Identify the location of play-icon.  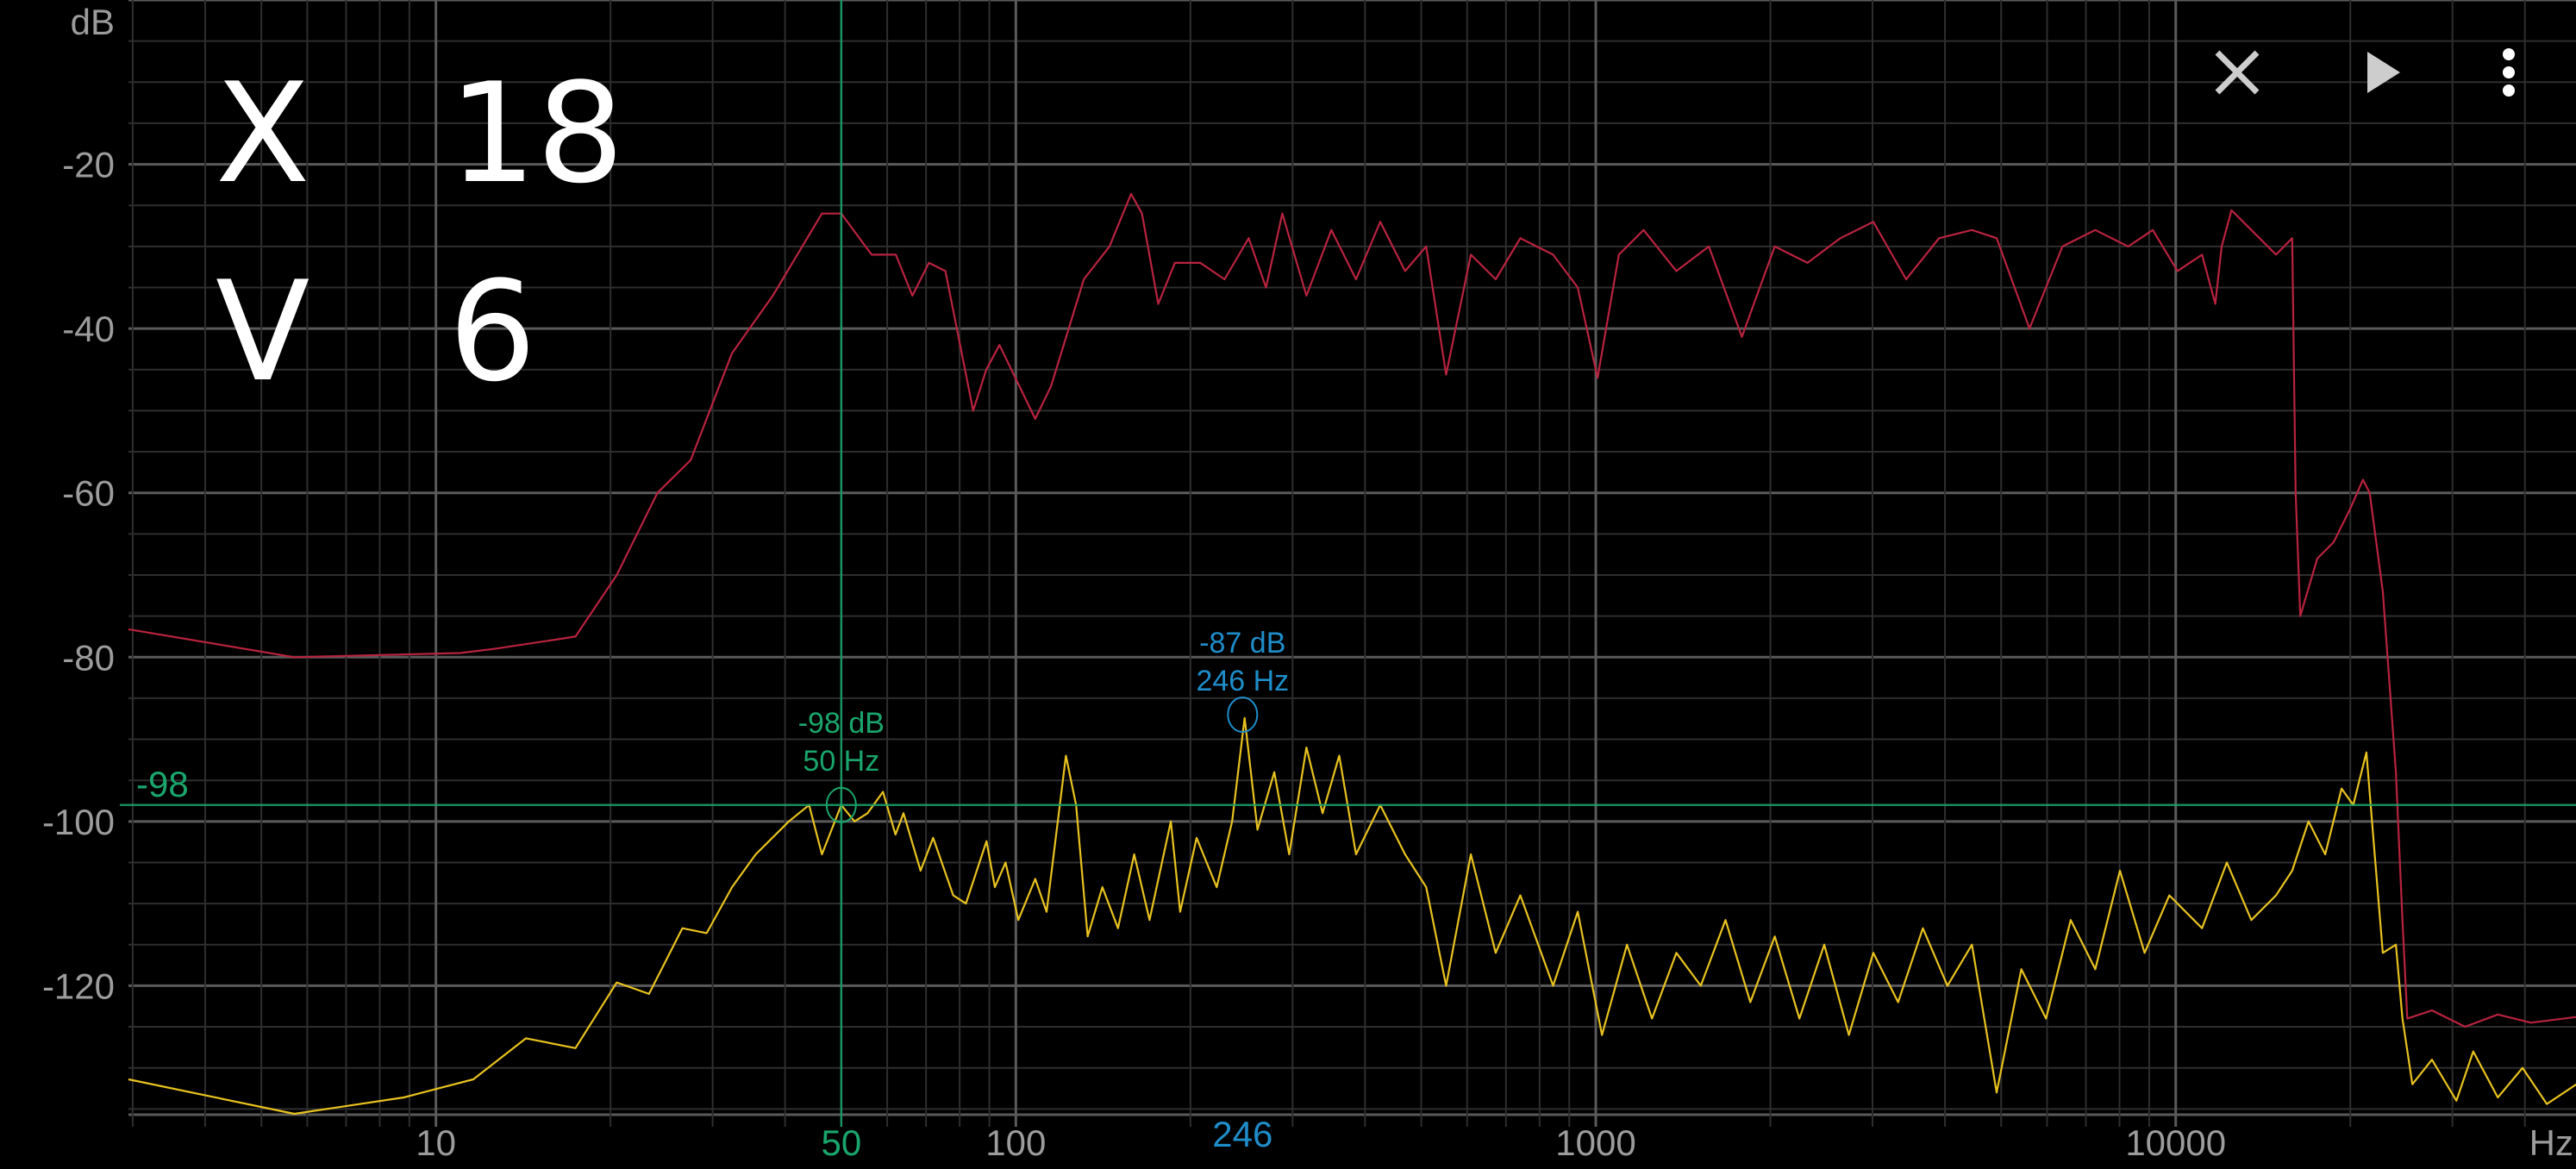
(2383, 72).